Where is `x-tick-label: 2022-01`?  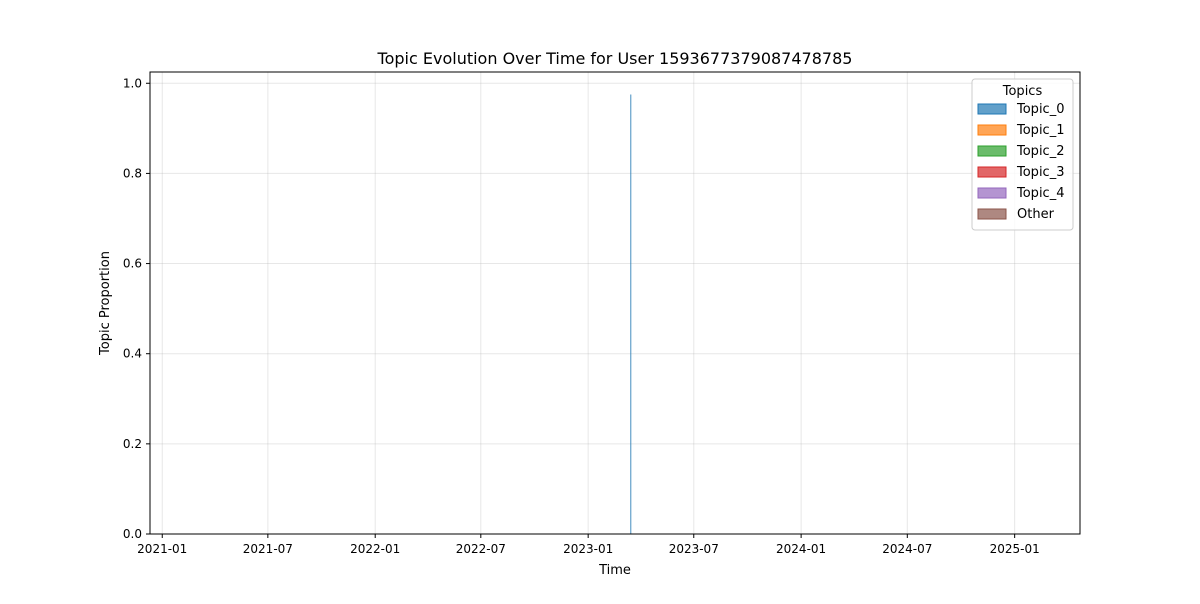 x-tick-label: 2022-01 is located at coordinates (375, 549).